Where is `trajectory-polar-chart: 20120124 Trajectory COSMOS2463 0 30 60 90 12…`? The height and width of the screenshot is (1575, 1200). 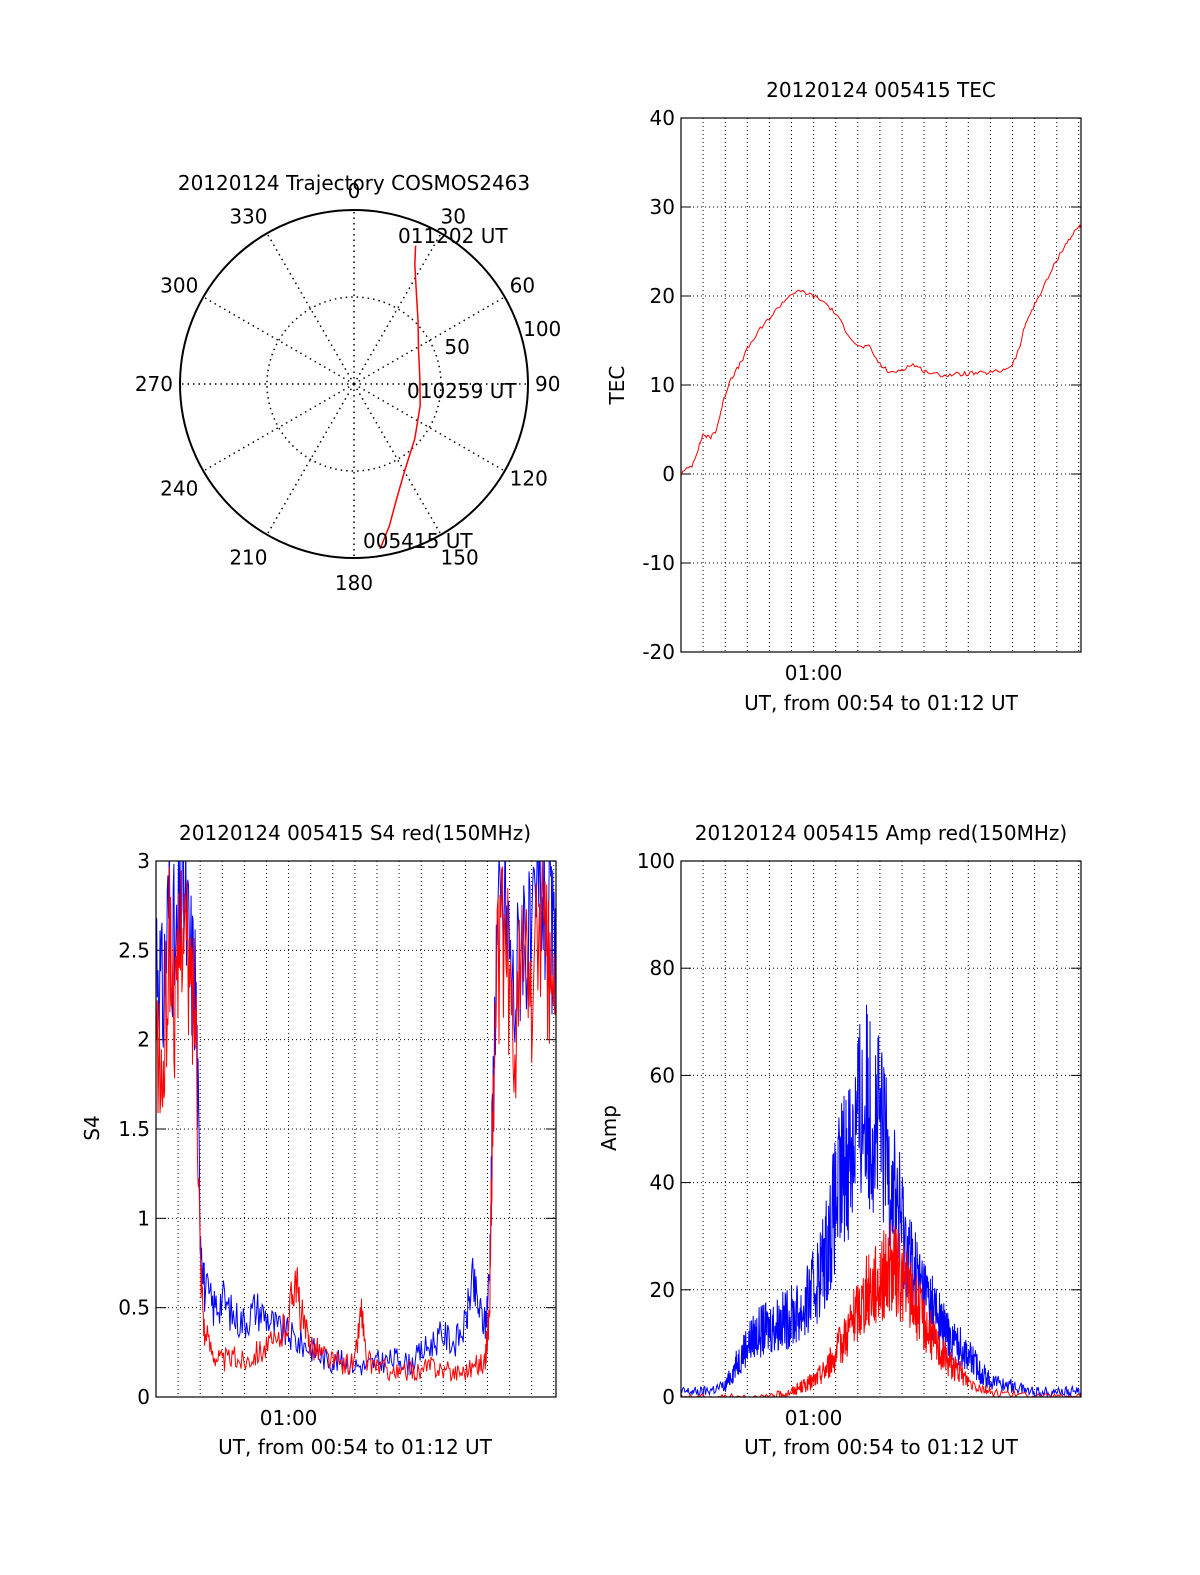 trajectory-polar-chart: 20120124 Trajectory COSMOS2463 0 30 60 90 12… is located at coordinates (348, 383).